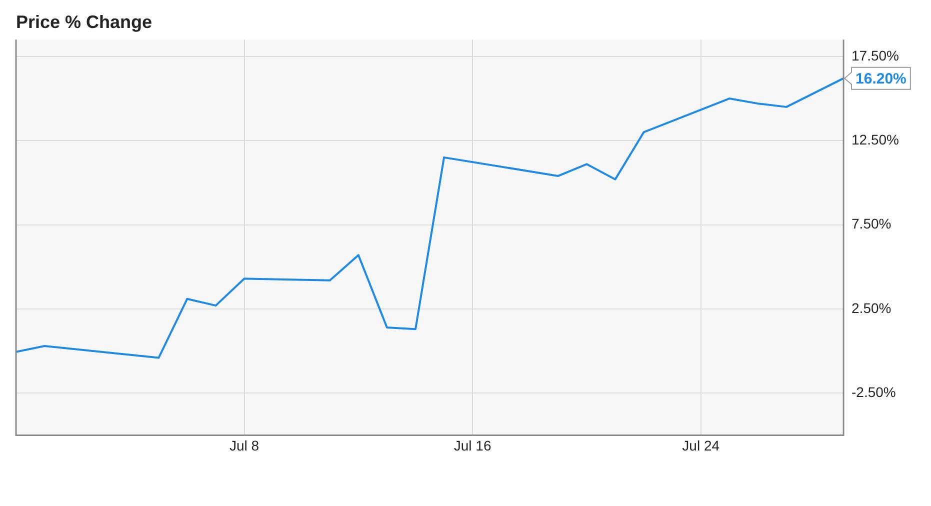  Describe the element at coordinates (473, 445) in the screenshot. I see `x-tick-label: Jul 16` at that location.